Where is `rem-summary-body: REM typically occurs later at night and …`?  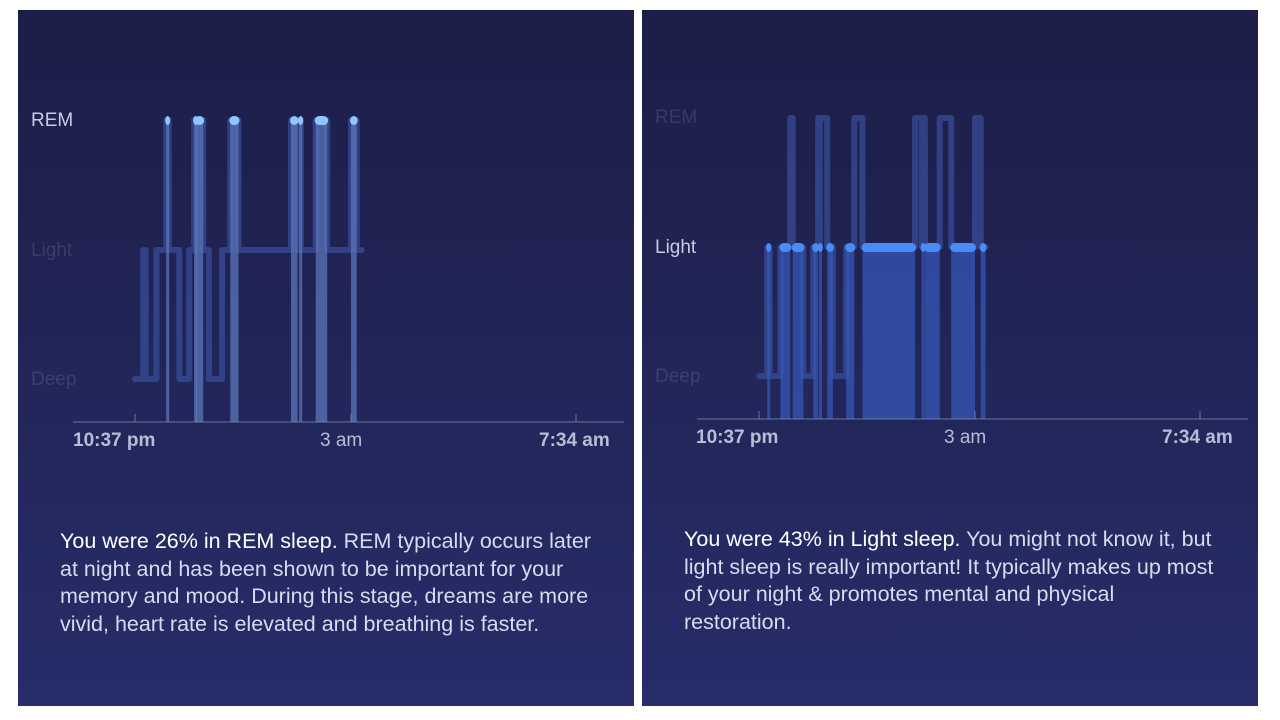 rem-summary-body: REM typically occurs later at night and … is located at coordinates (325, 582).